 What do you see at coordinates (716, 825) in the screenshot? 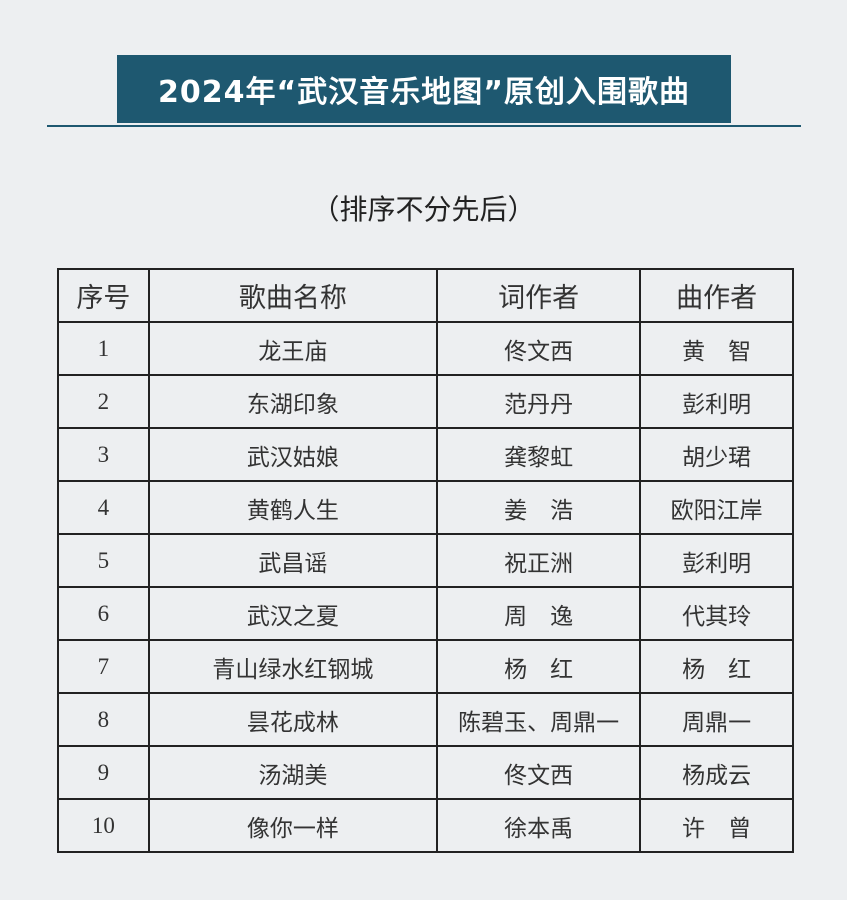
I see `cell-composer: 许 曾` at bounding box center [716, 825].